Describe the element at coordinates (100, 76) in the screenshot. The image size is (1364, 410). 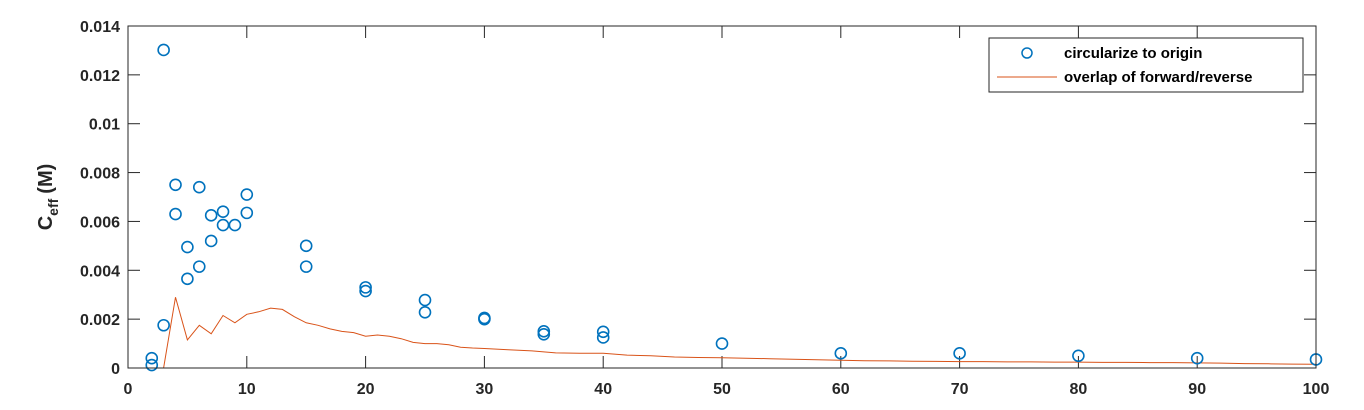
I see `y-tick-label-6: 0.012` at that location.